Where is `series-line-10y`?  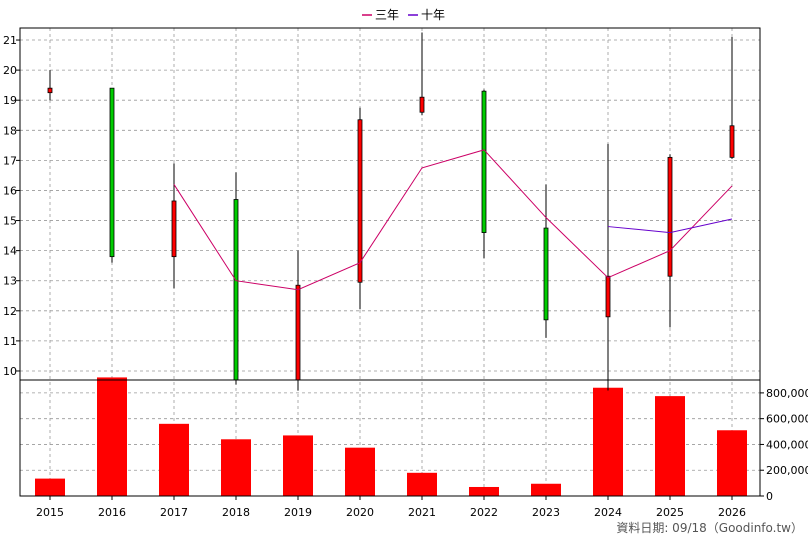 series-line-10y is located at coordinates (670, 226).